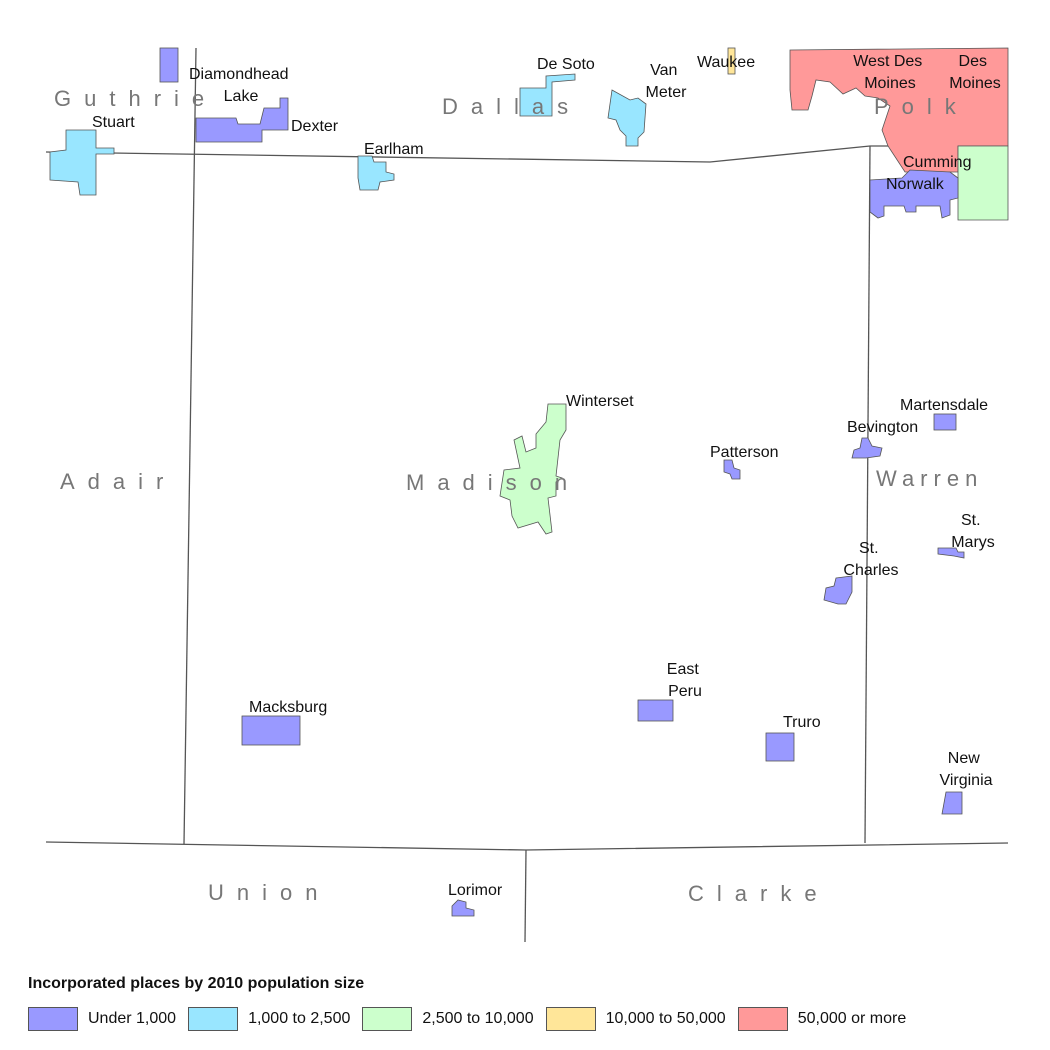 This screenshot has height=1050, width=1050. I want to click on place-new-virginia-shape, so click(952, 803).